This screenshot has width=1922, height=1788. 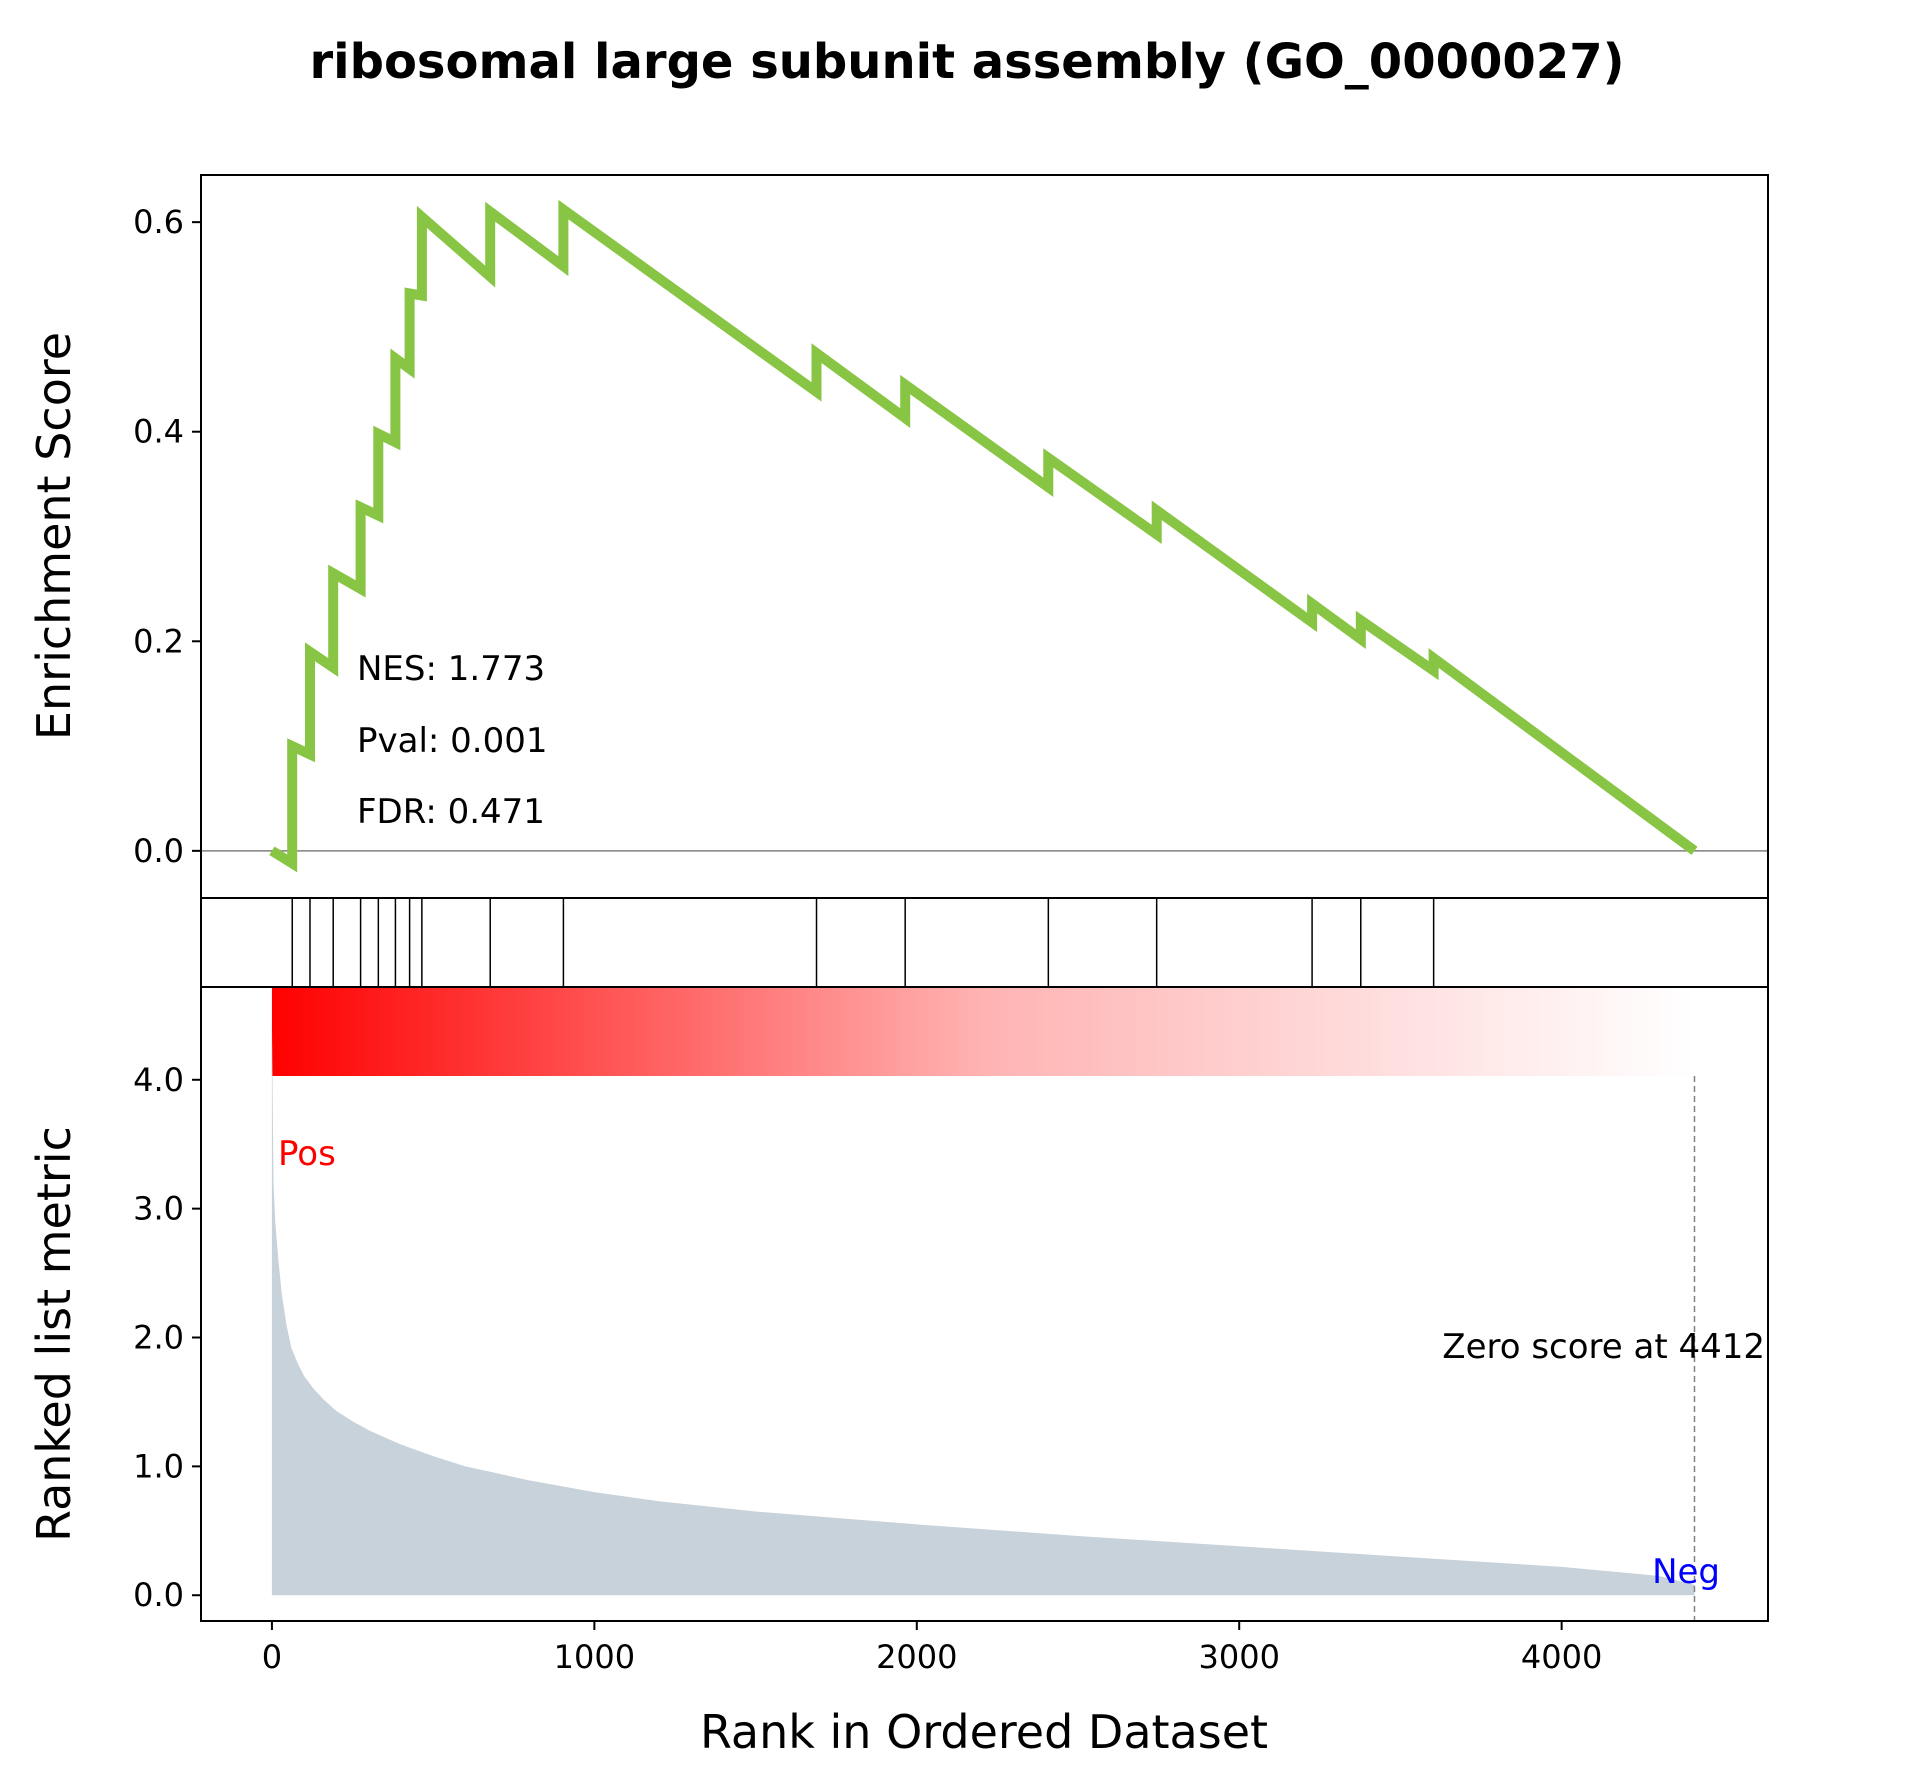 I want to click on metric-y-tick-label: 2.0, so click(x=158, y=1338).